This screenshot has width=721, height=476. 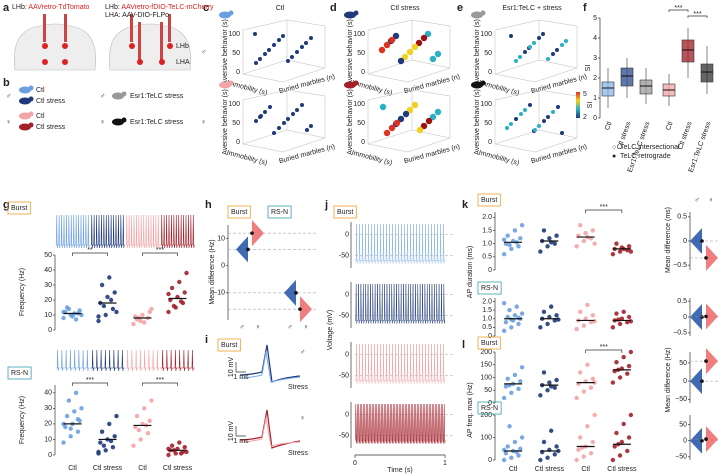 What do you see at coordinates (241, 441) in the screenshot?
I see `scale-label: 1 ms` at bounding box center [241, 441].